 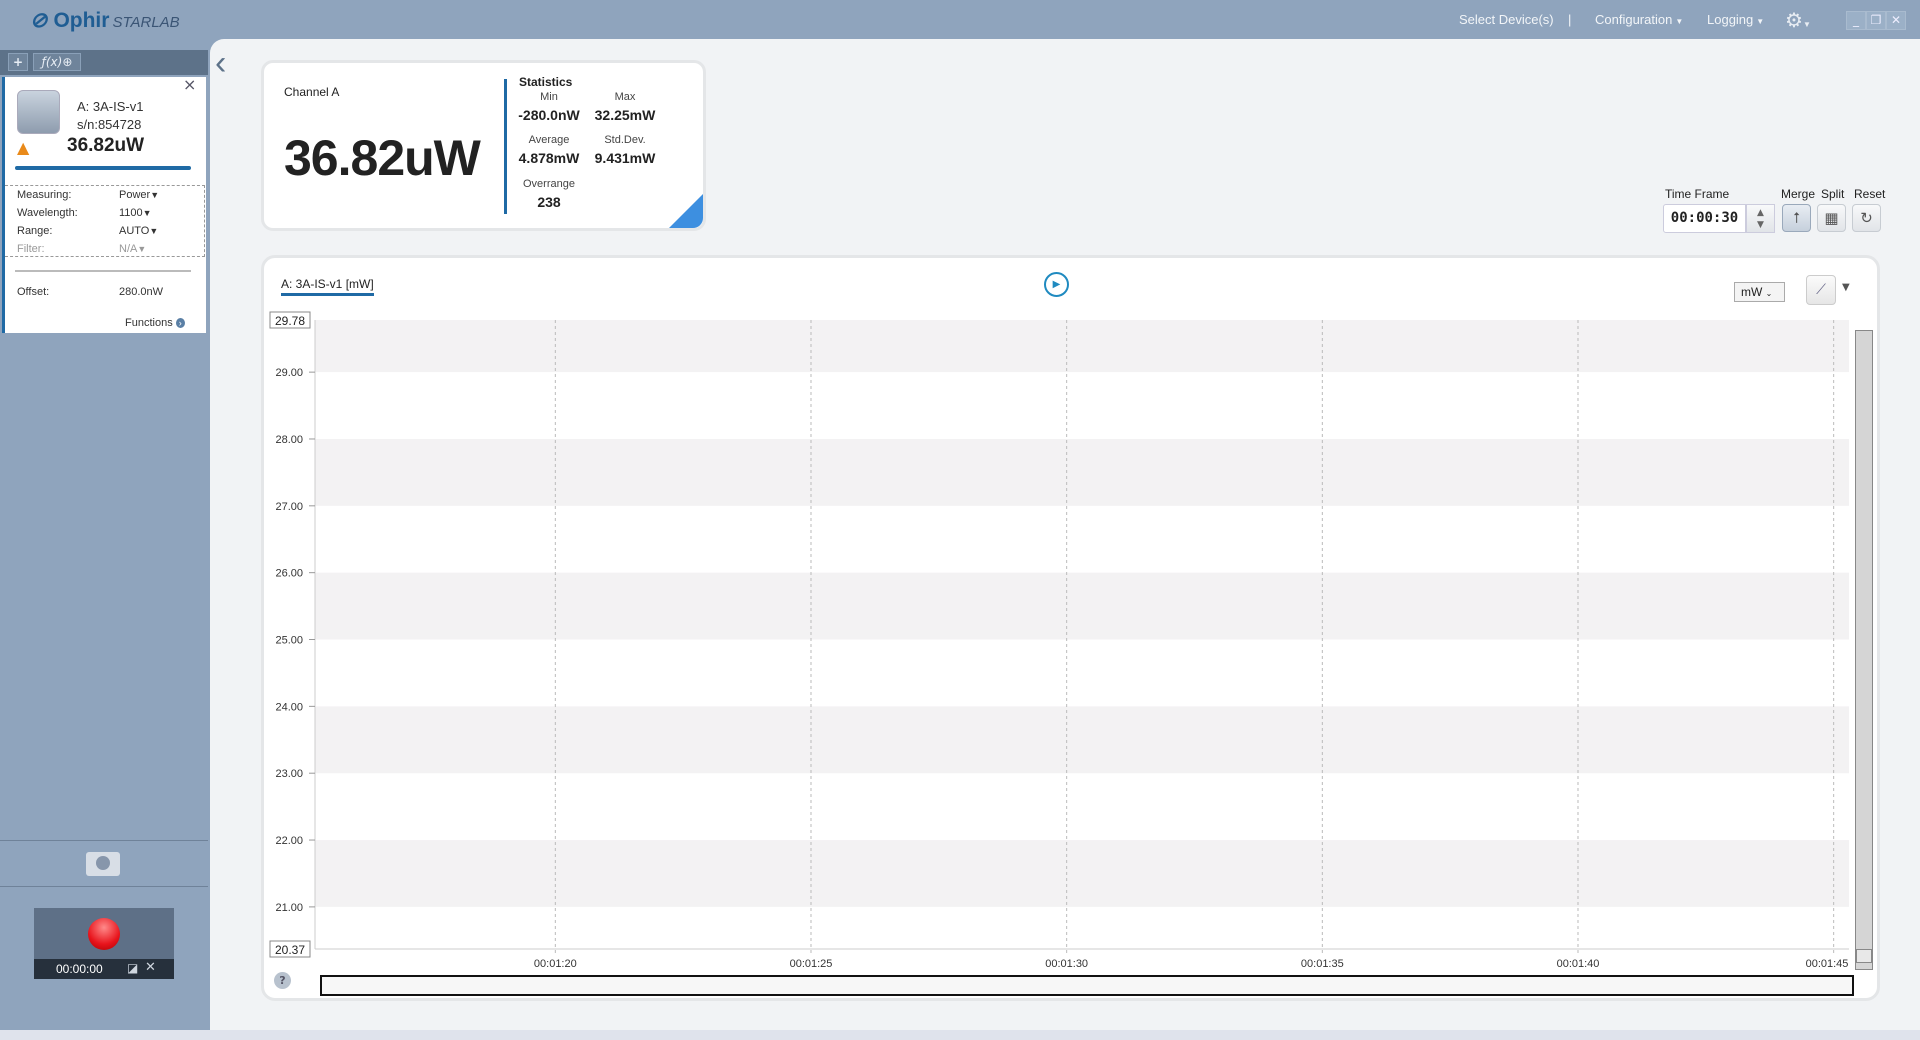 What do you see at coordinates (1798, 21) in the screenshot?
I see `gear-icon: ⚙▼` at bounding box center [1798, 21].